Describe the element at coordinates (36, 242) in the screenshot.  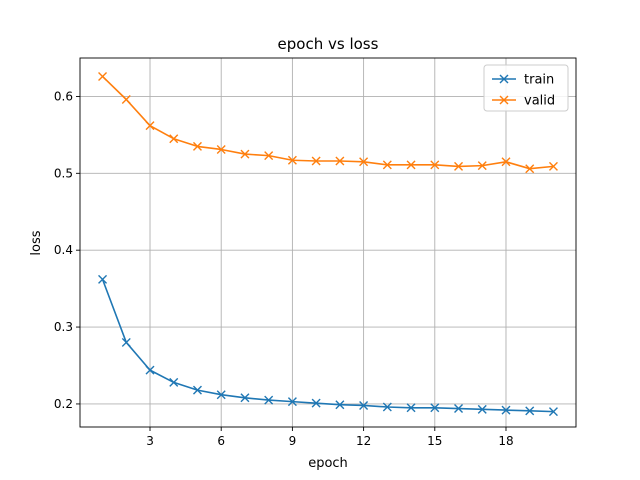
I see `y-axis-label: loss` at that location.